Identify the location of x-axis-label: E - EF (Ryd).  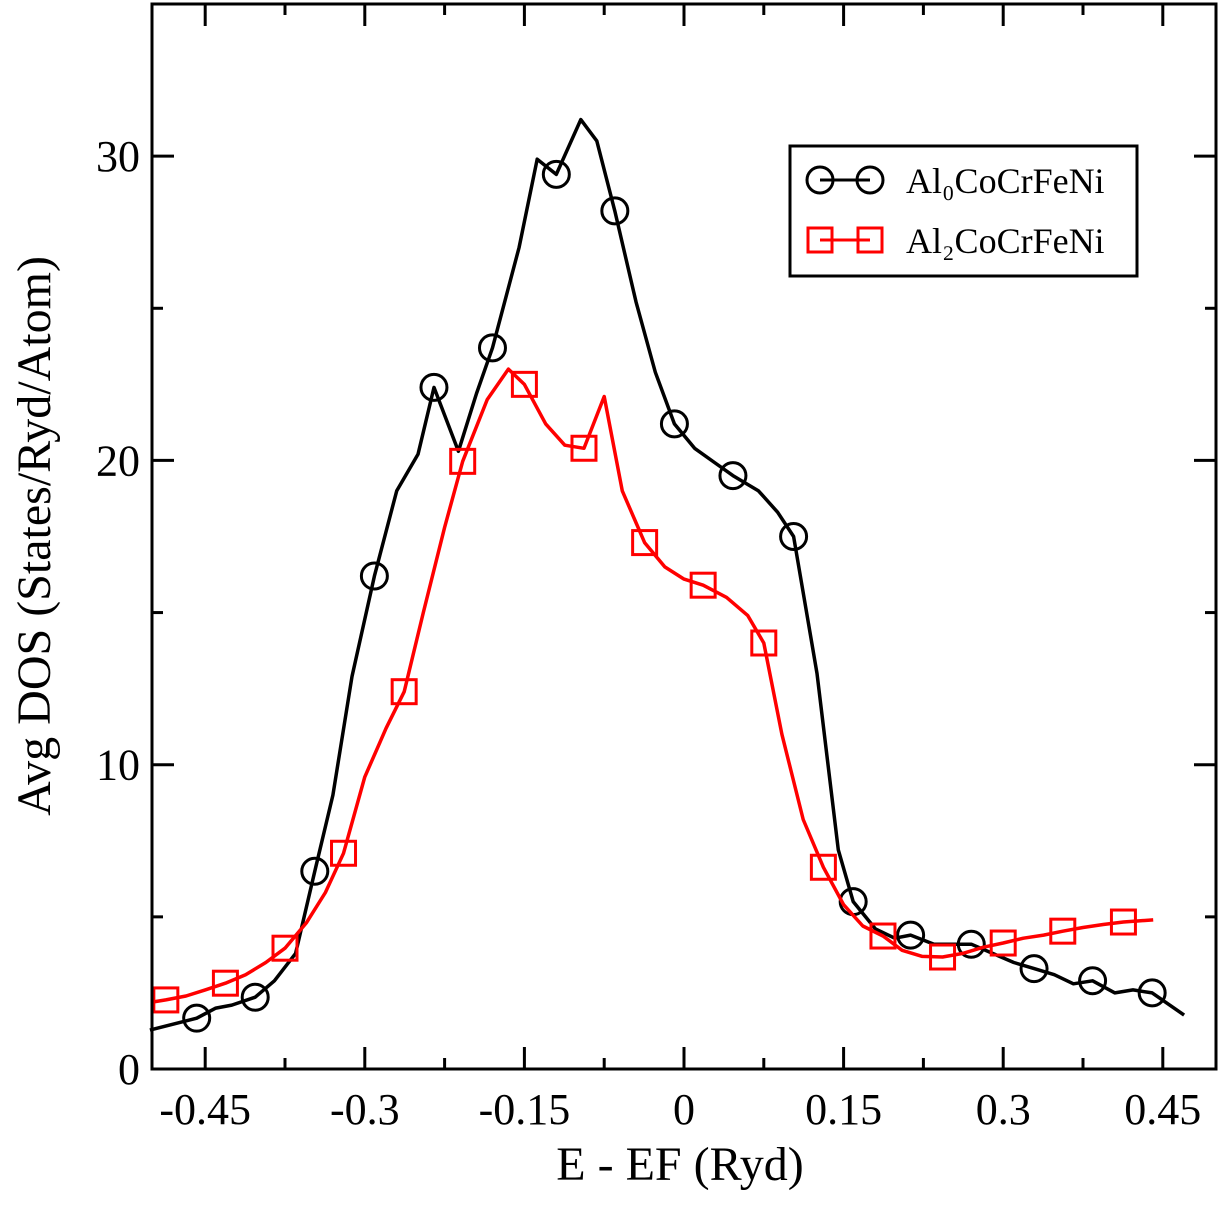
(679, 1164).